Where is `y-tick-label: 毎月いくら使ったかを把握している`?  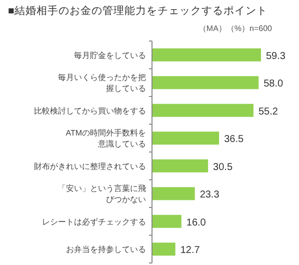
y-tick-label: 毎月いくら使ったかを把握している is located at coordinates (102, 83).